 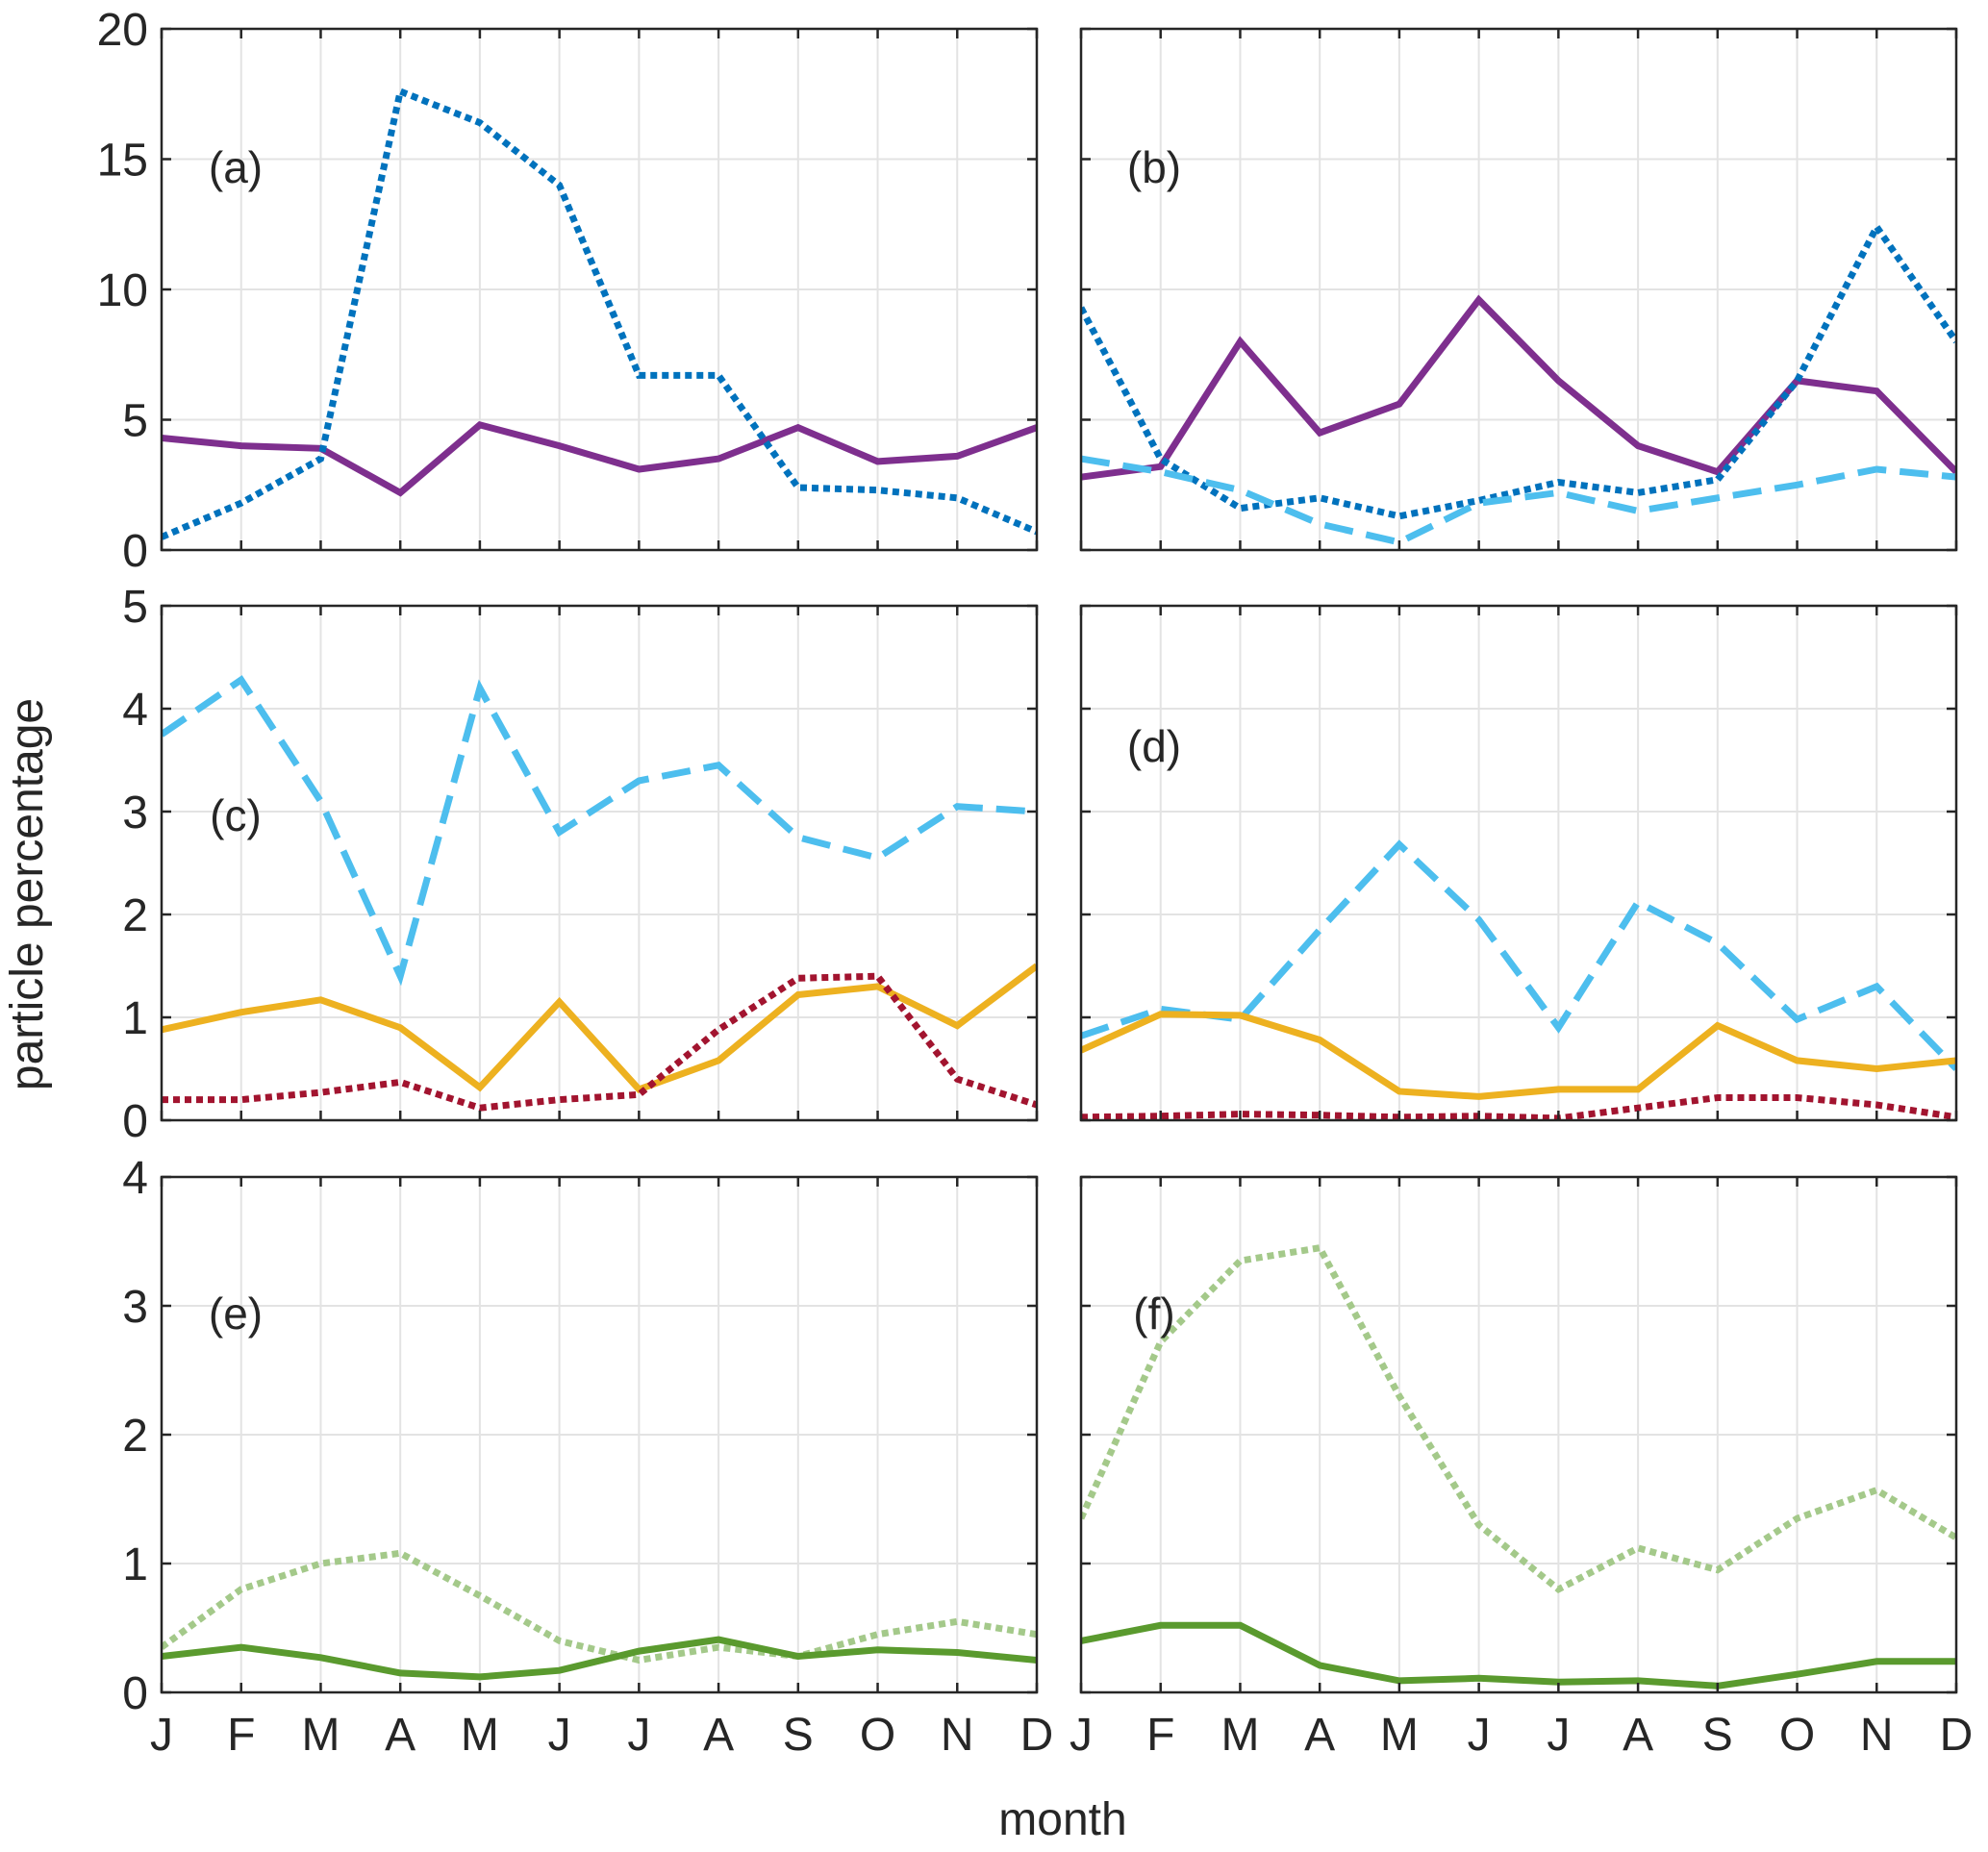 I want to click on y-tick-label: 20, so click(x=122, y=31).